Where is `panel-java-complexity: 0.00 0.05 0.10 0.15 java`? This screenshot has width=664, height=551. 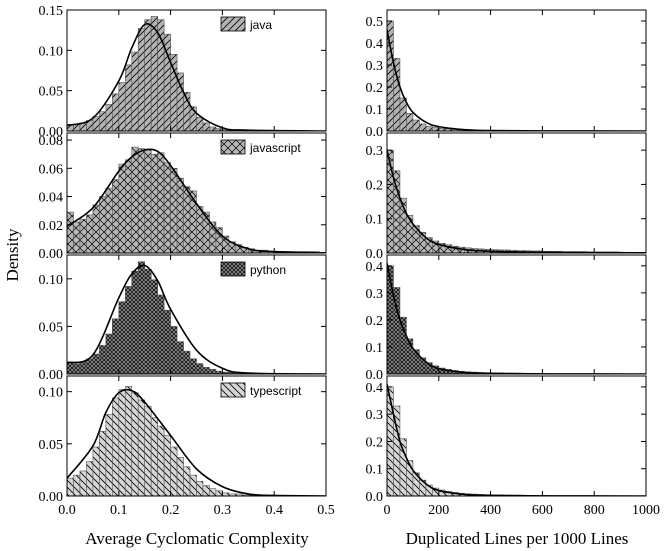
panel-java-complexity: 0.00 0.05 0.10 0.15 java is located at coordinates (183, 72).